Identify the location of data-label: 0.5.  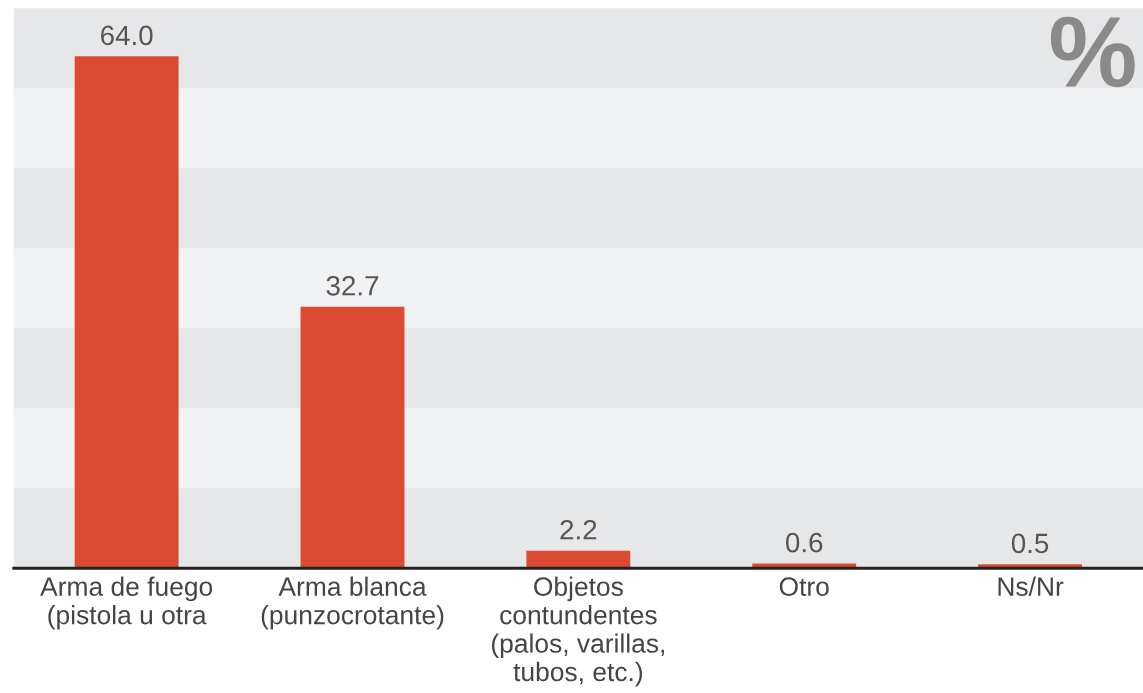
(1030, 543).